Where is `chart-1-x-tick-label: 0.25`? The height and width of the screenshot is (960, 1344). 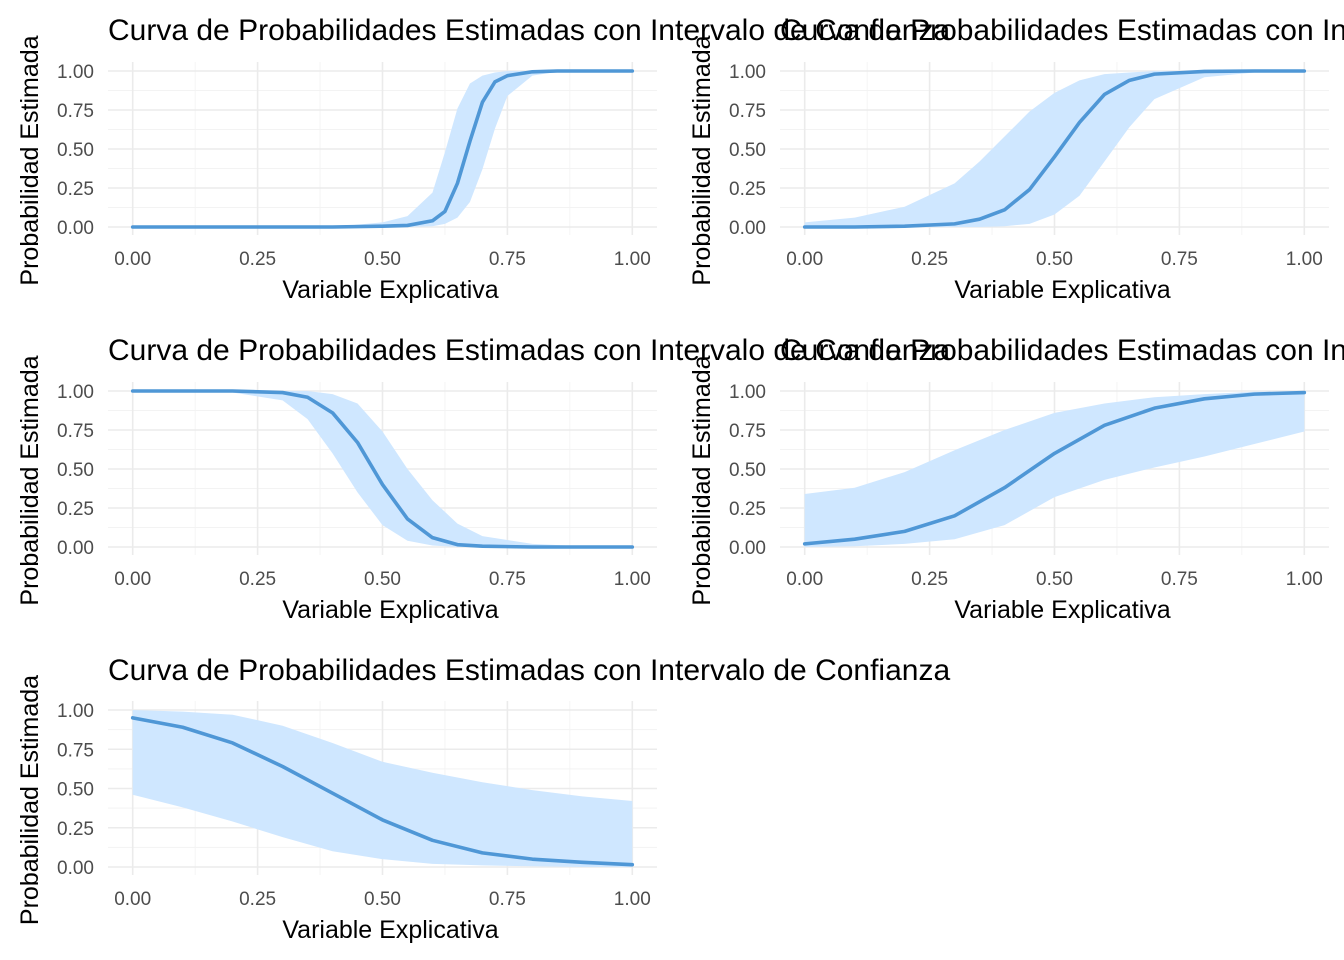
chart-1-x-tick-label: 0.25 is located at coordinates (257, 259).